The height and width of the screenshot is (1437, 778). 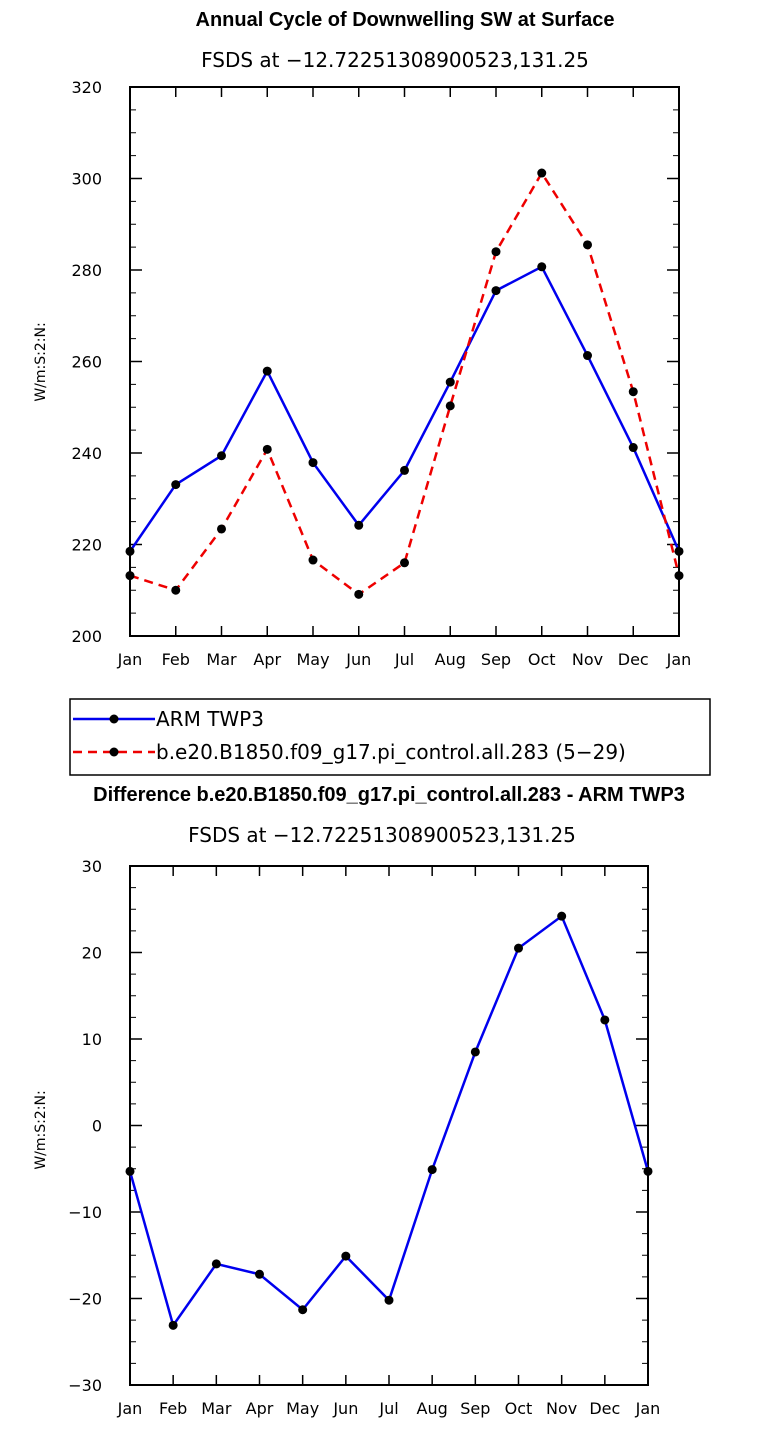 What do you see at coordinates (86, 453) in the screenshot?
I see `chart1-ytick-label: 240` at bounding box center [86, 453].